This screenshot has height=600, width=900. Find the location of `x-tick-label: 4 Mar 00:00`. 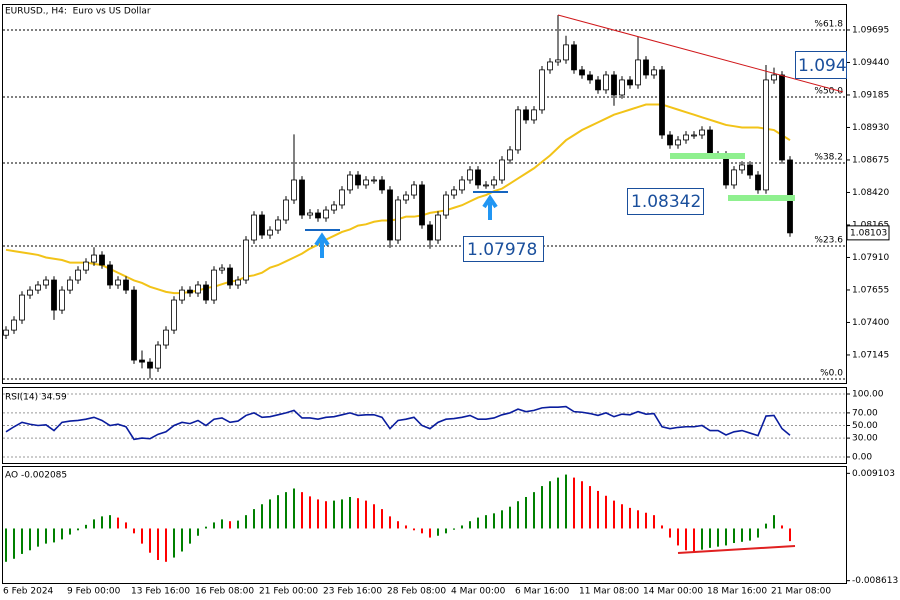

x-tick-label: 4 Mar 00:00 is located at coordinates (478, 592).